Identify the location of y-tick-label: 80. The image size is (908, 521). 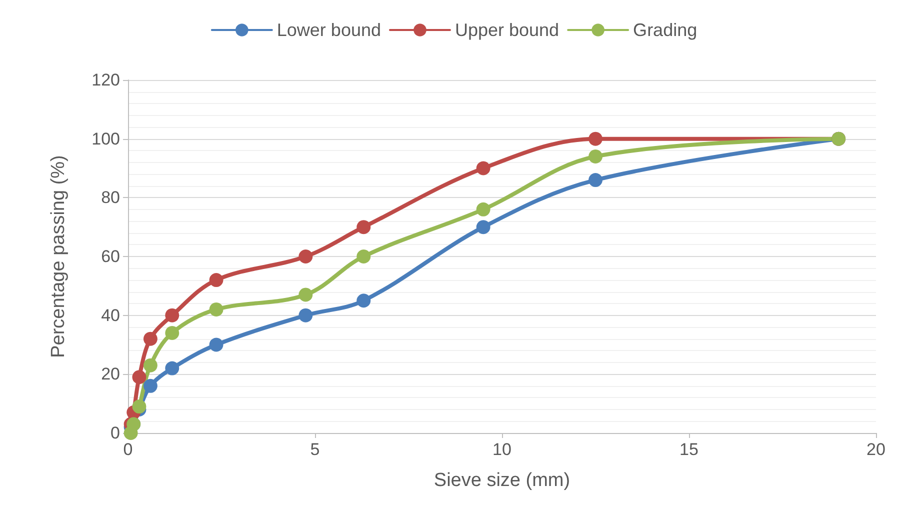
(110, 198).